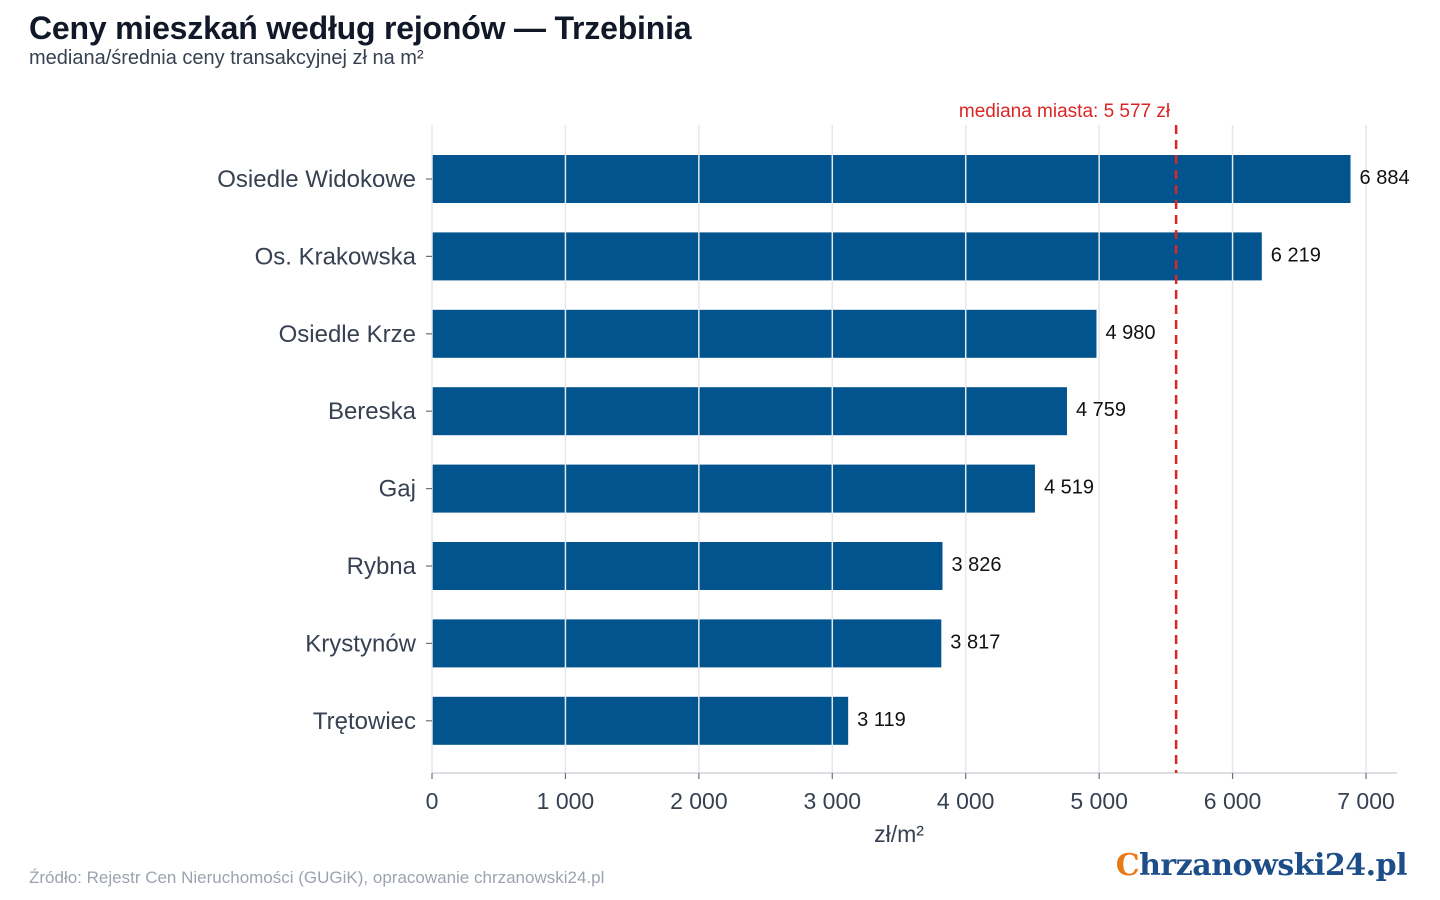 This screenshot has width=1440, height=900. Describe the element at coordinates (372, 411) in the screenshot. I see `category-label: Bereska` at that location.